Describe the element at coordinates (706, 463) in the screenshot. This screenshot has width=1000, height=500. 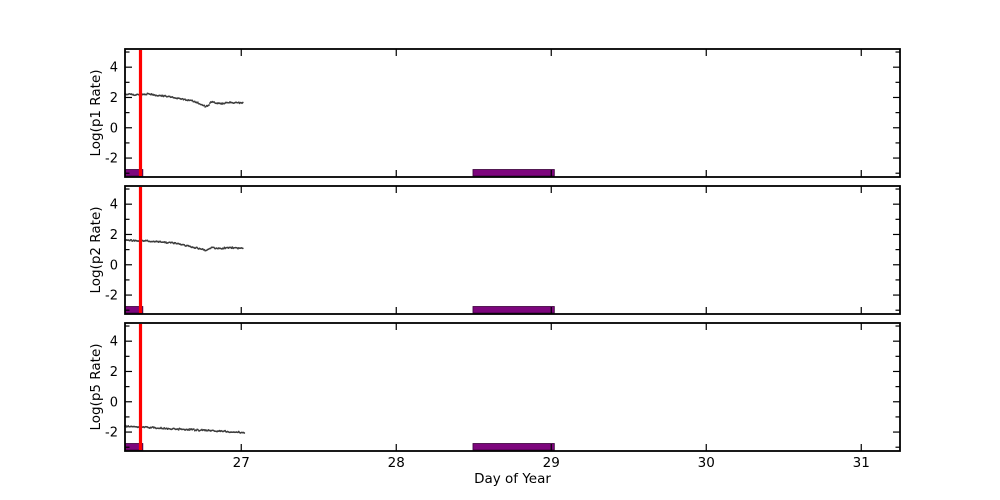
I see `x-tick-label: 30` at that location.